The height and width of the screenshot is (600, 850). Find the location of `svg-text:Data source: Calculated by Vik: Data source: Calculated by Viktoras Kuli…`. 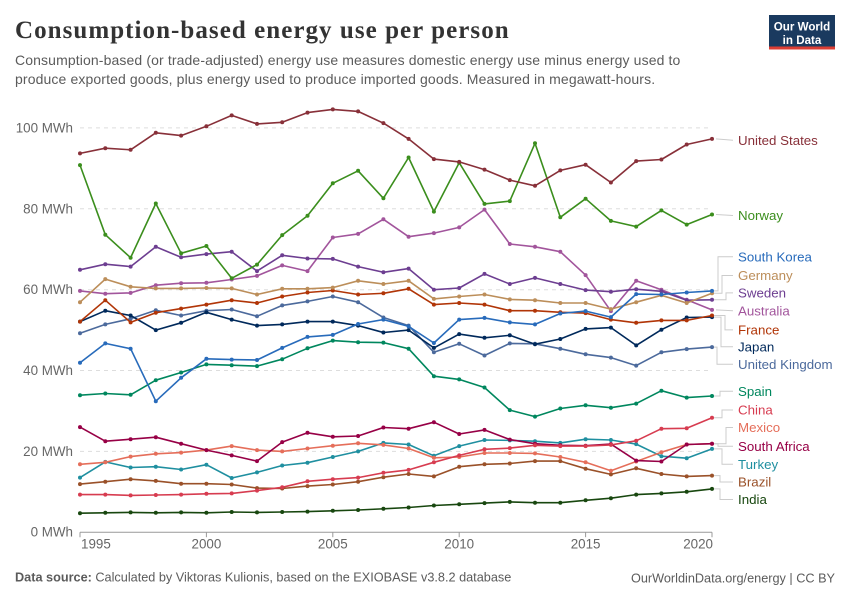

svg-text:Data source: Calculated by Vik: Data source: Calculated by Viktoras Kuli… is located at coordinates (263, 578).